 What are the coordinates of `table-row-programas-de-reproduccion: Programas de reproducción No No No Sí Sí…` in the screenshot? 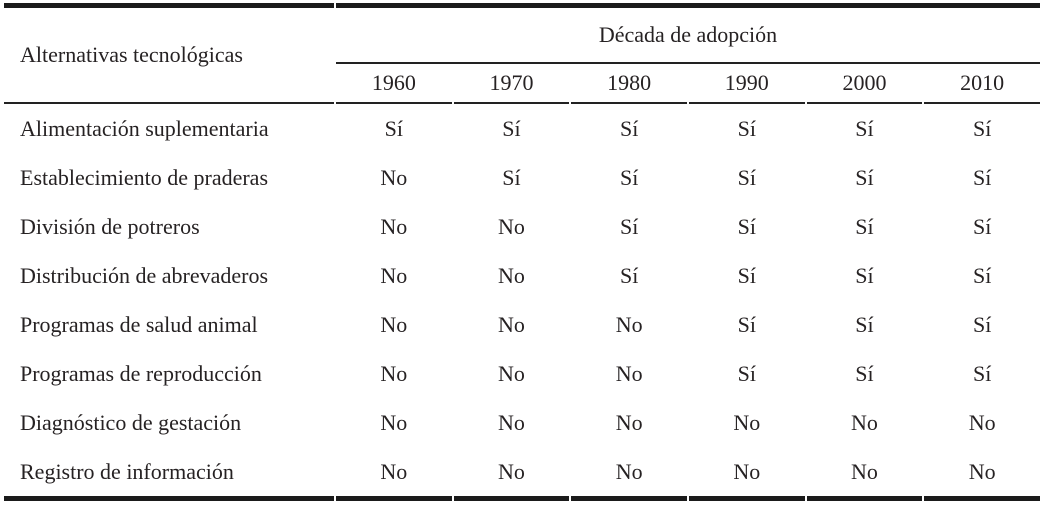 It's located at (522, 373).